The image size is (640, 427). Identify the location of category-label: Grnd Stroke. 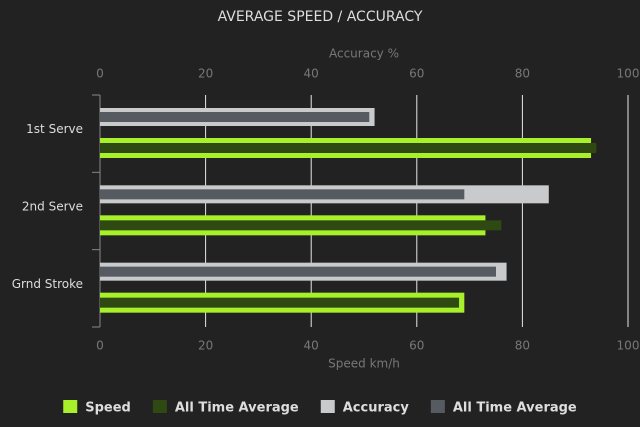
(47, 284).